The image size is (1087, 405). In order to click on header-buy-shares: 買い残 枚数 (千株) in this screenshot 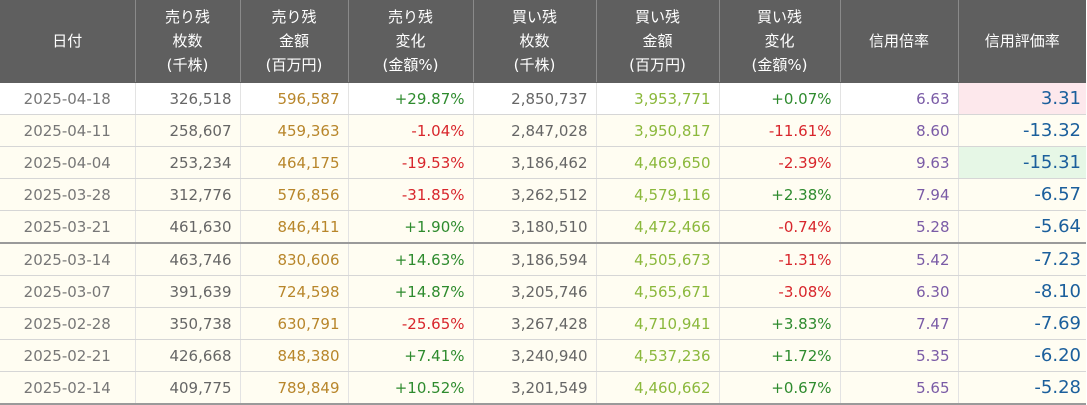, I will do `click(535, 41)`.